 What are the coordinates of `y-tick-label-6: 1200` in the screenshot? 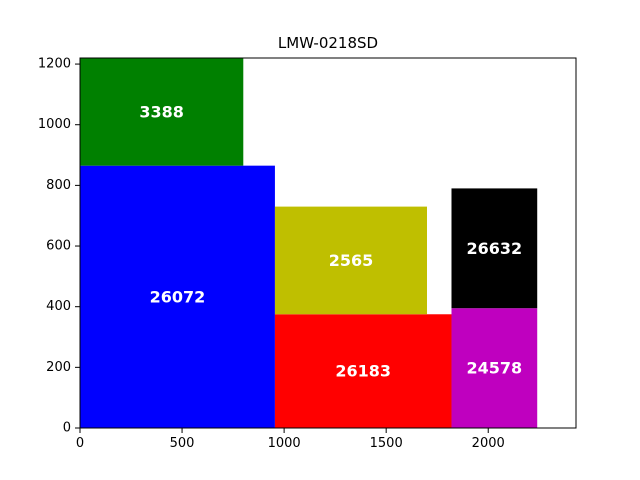 It's located at (54, 64).